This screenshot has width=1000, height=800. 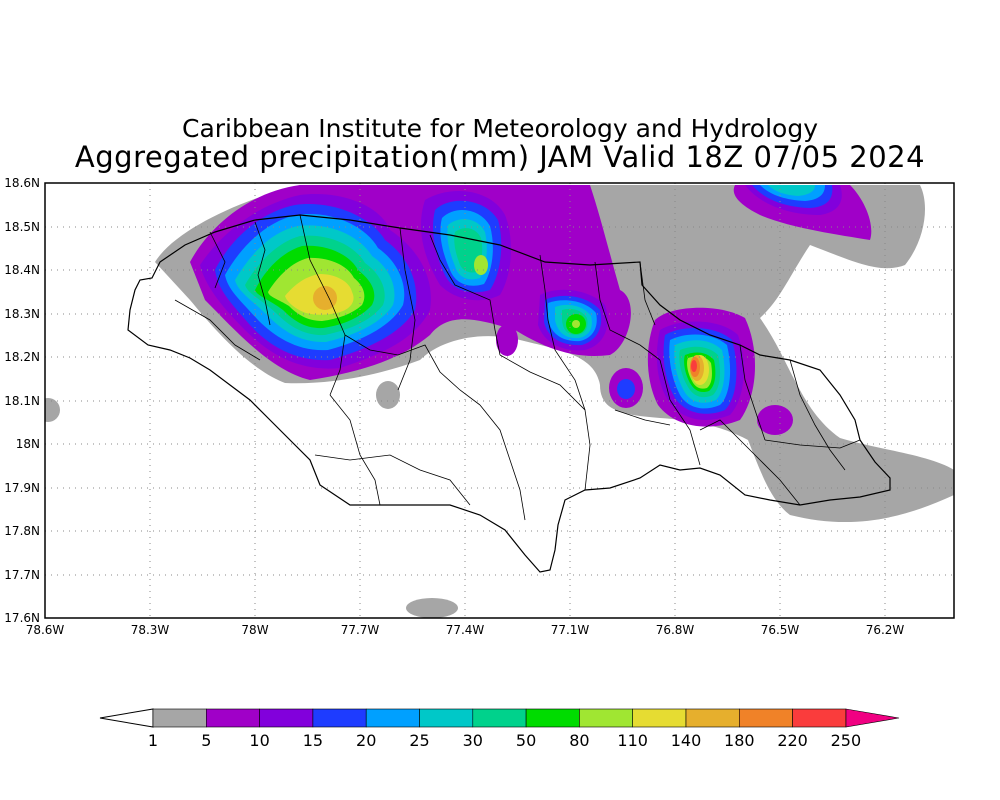 I want to click on lon-tick-label: 77.7W, so click(x=360, y=630).